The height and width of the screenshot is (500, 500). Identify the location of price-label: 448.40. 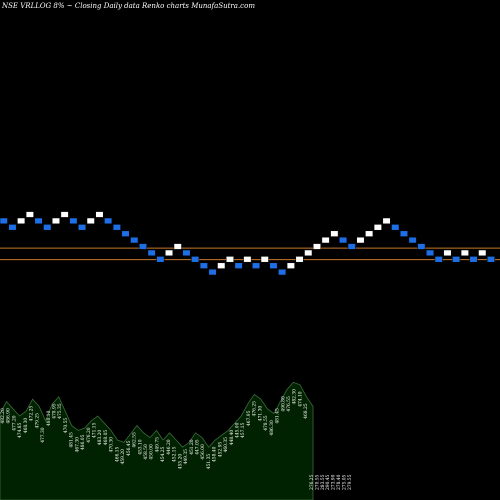
(232, 438).